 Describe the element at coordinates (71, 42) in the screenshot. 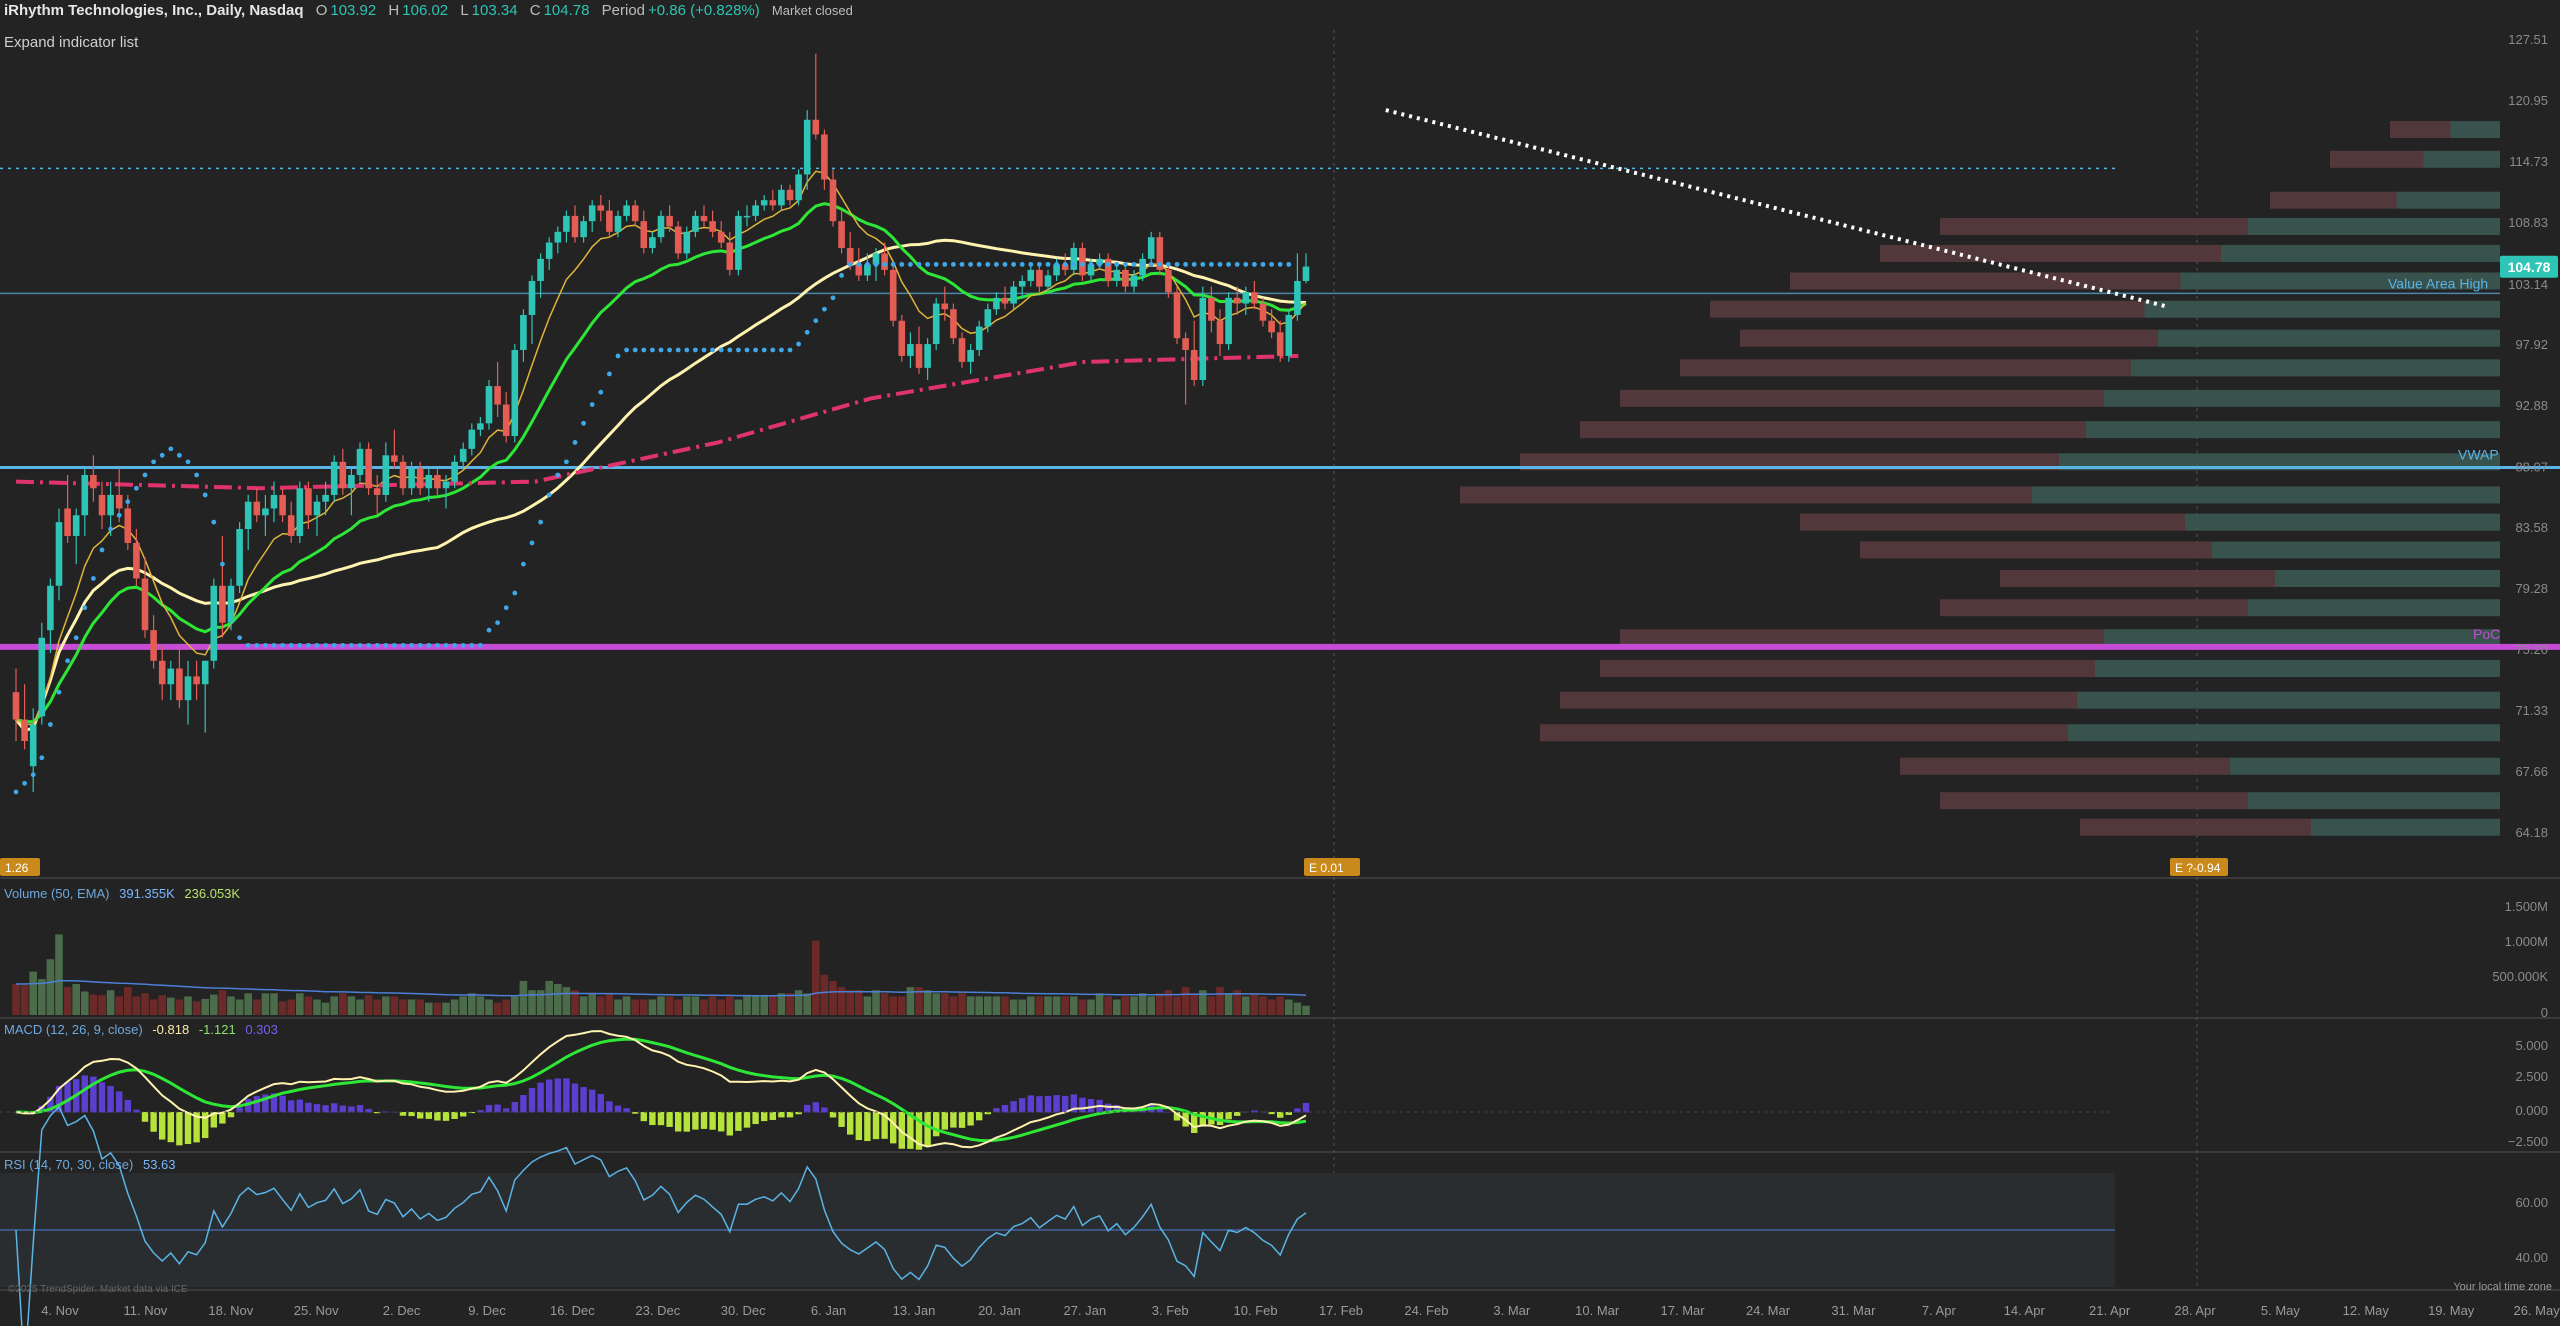

I see `expand-indicator-list-link: Expand indicator list` at that location.